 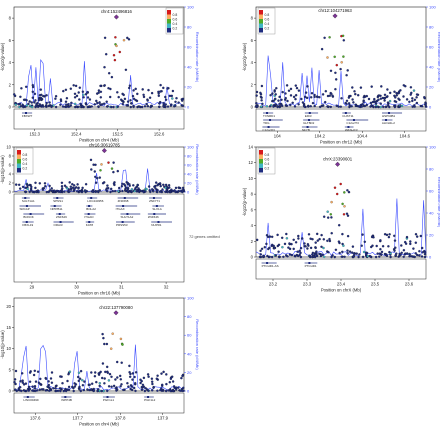 I want to click on lead-snp-label: chr4:152496816, so click(x=117, y=11).